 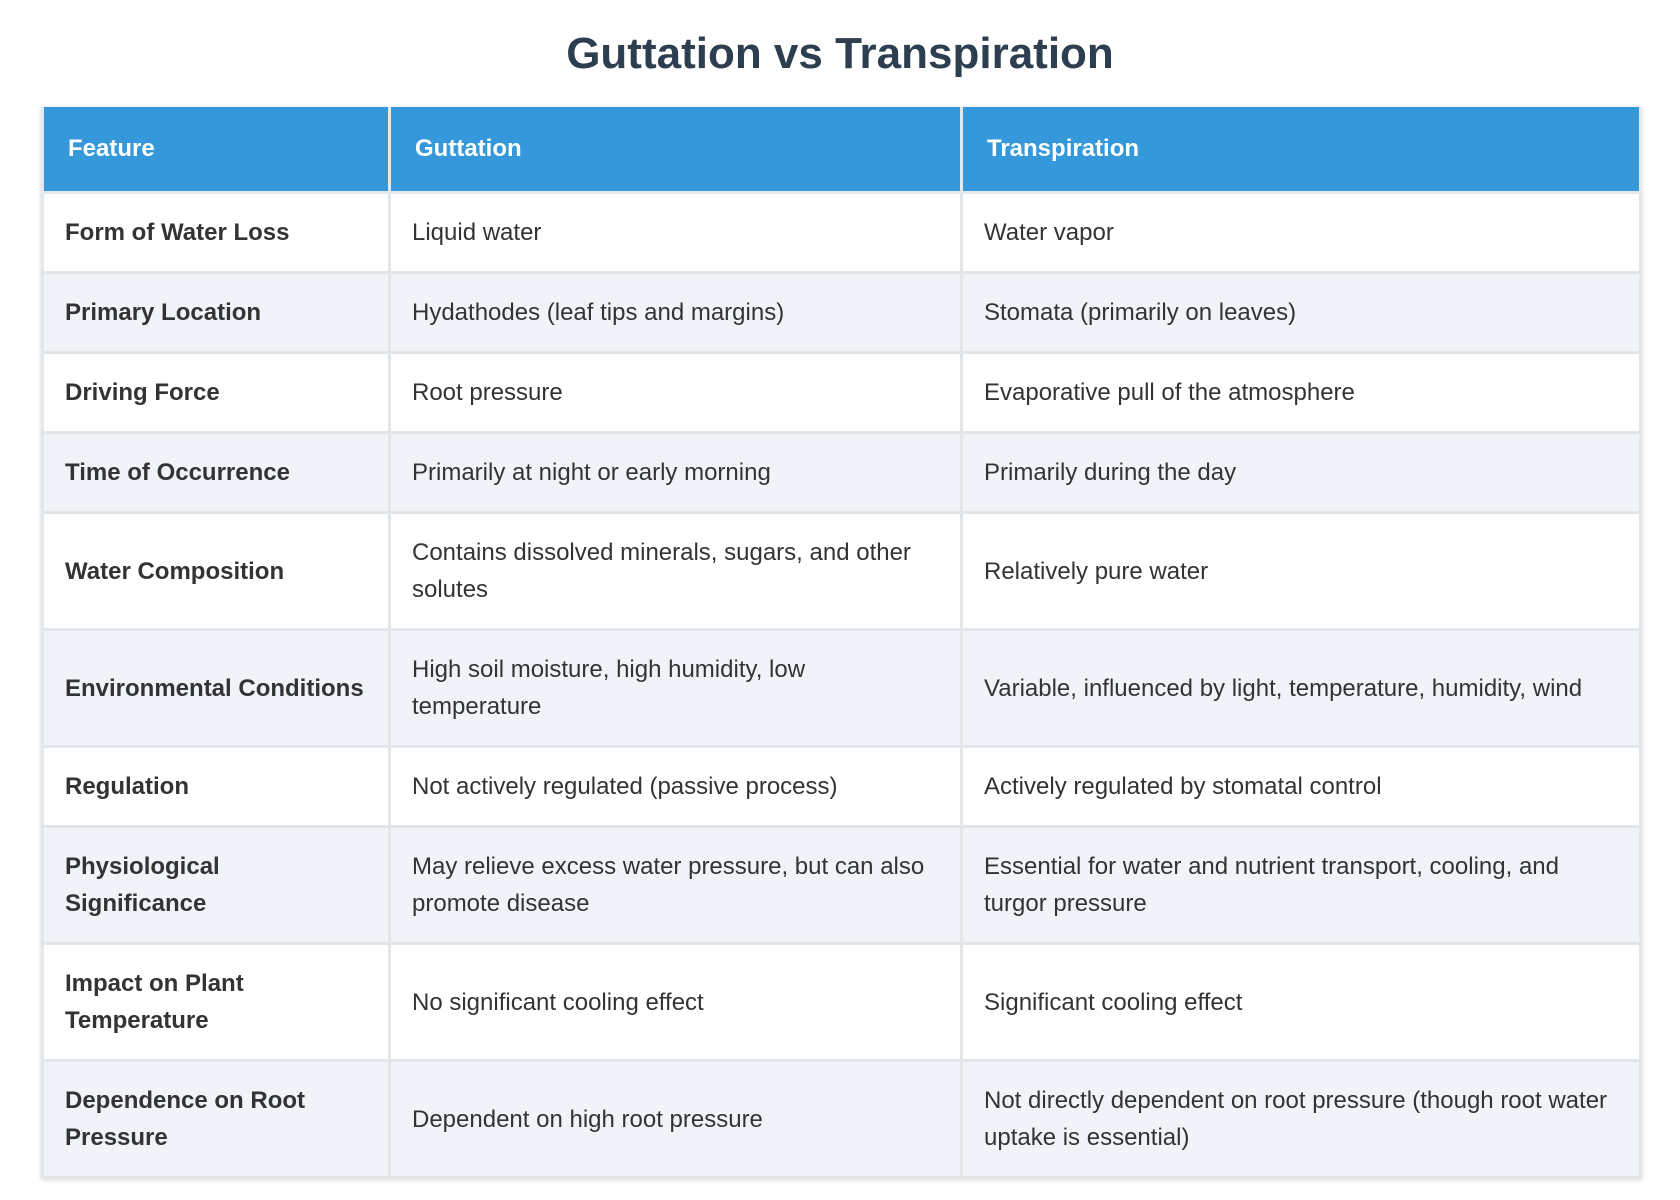 I want to click on value-cell: Primarily at night or early morning, so click(x=675, y=472).